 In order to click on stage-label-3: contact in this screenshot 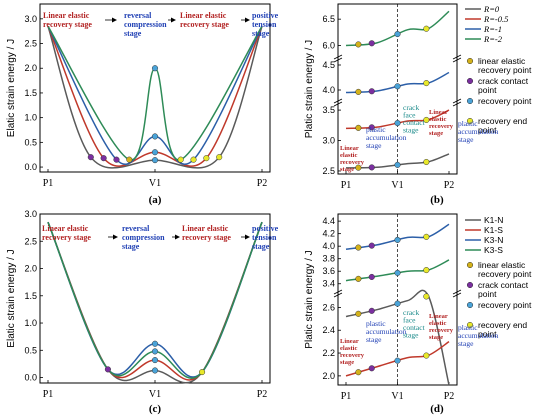, I will do `click(414, 122)`.